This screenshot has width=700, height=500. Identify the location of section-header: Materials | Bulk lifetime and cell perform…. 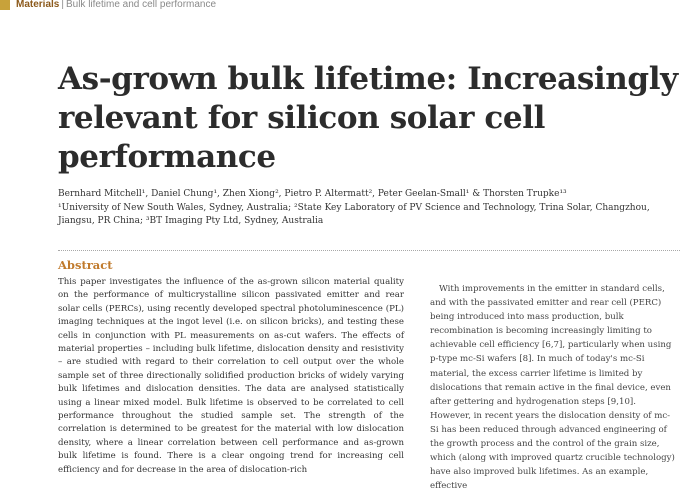
(108, 6).